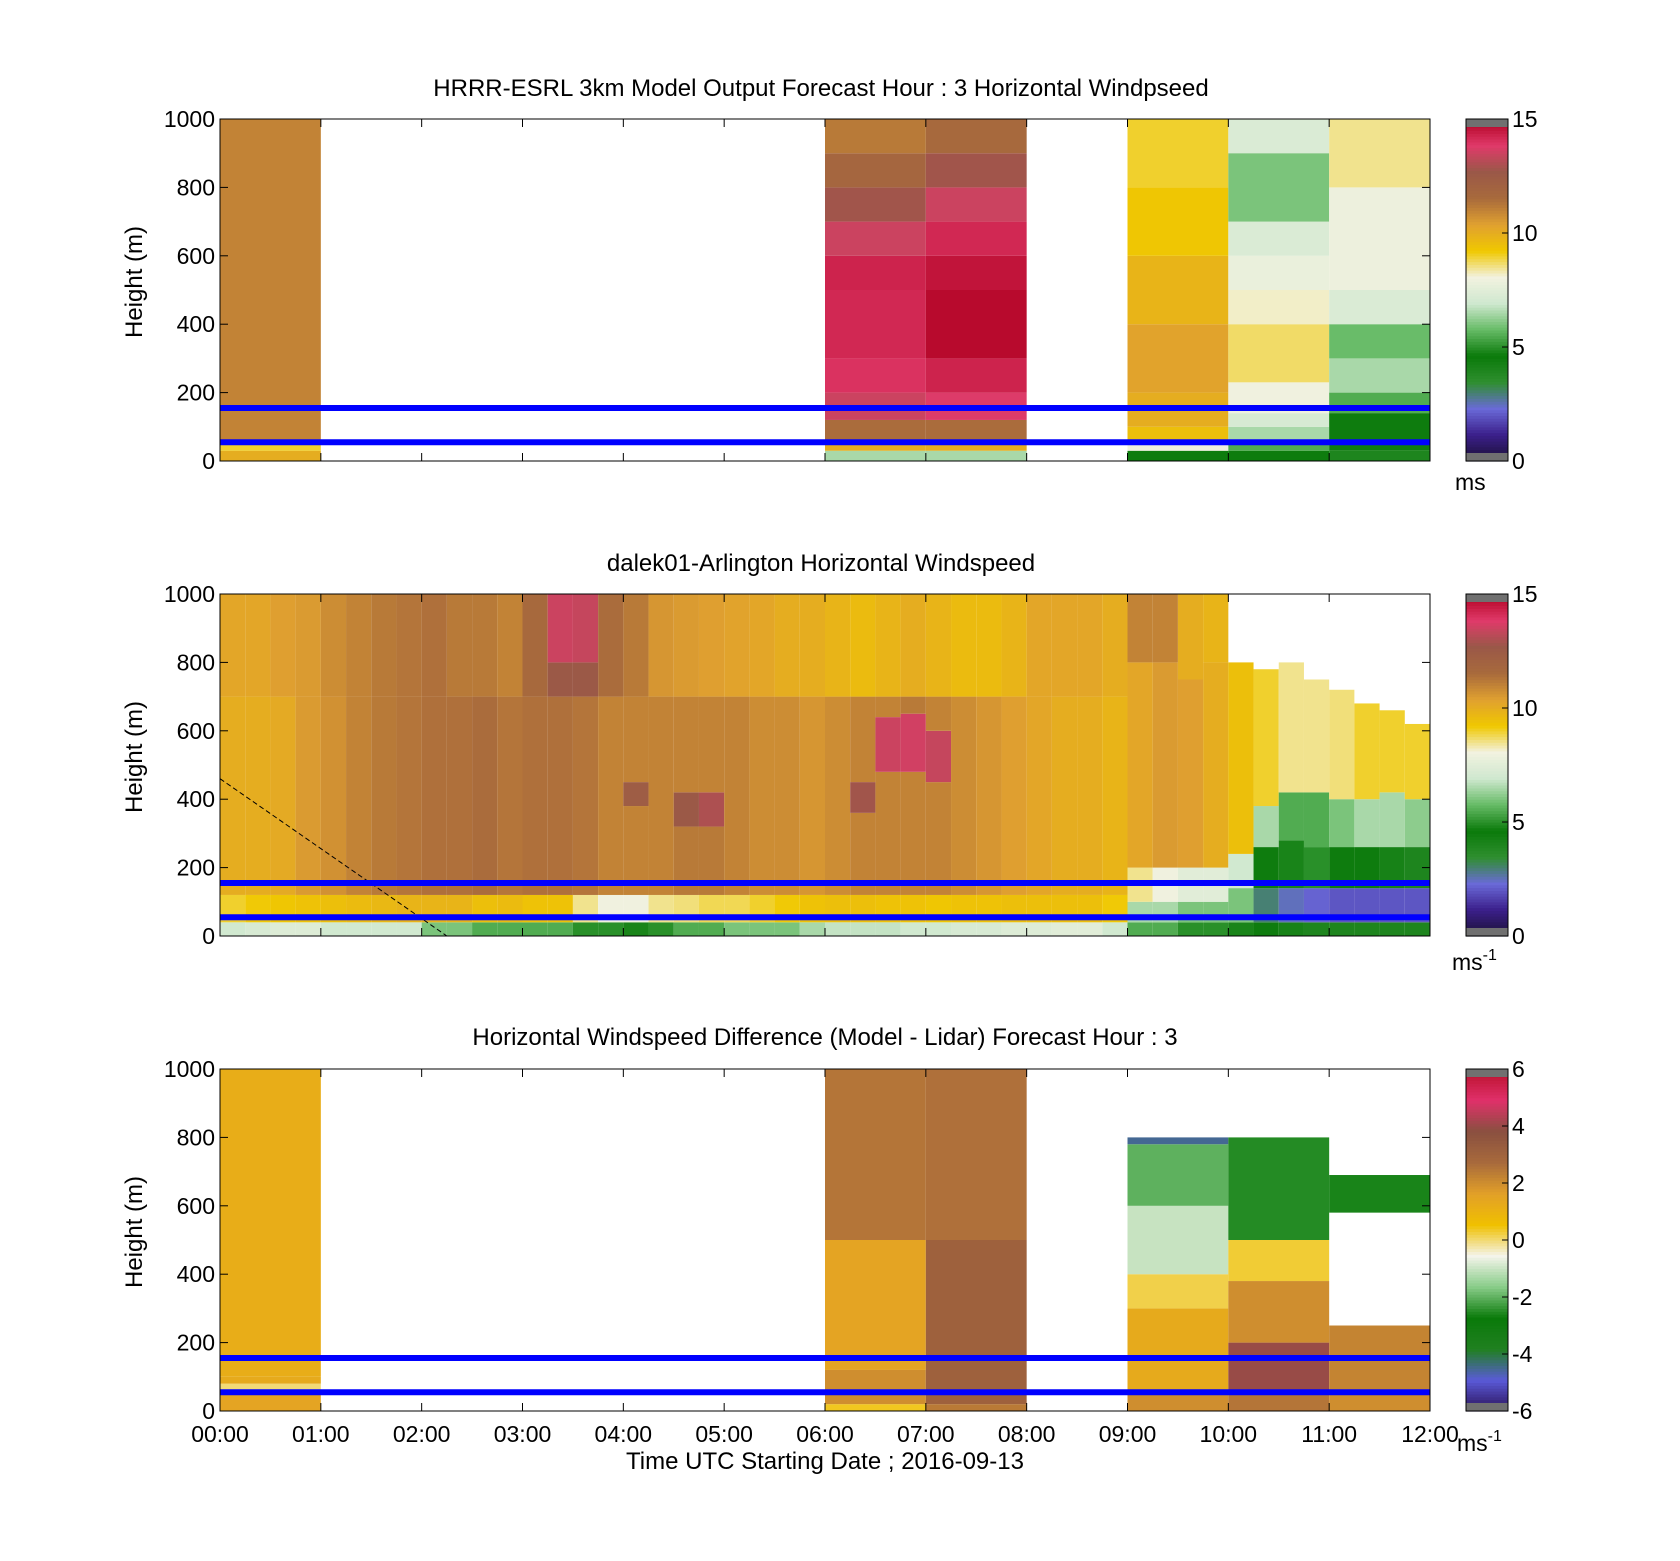 The image size is (1680, 1561). Describe the element at coordinates (189, 290) in the screenshot. I see `panel-model-yticks: 0 200 400 600 800 1000` at that location.